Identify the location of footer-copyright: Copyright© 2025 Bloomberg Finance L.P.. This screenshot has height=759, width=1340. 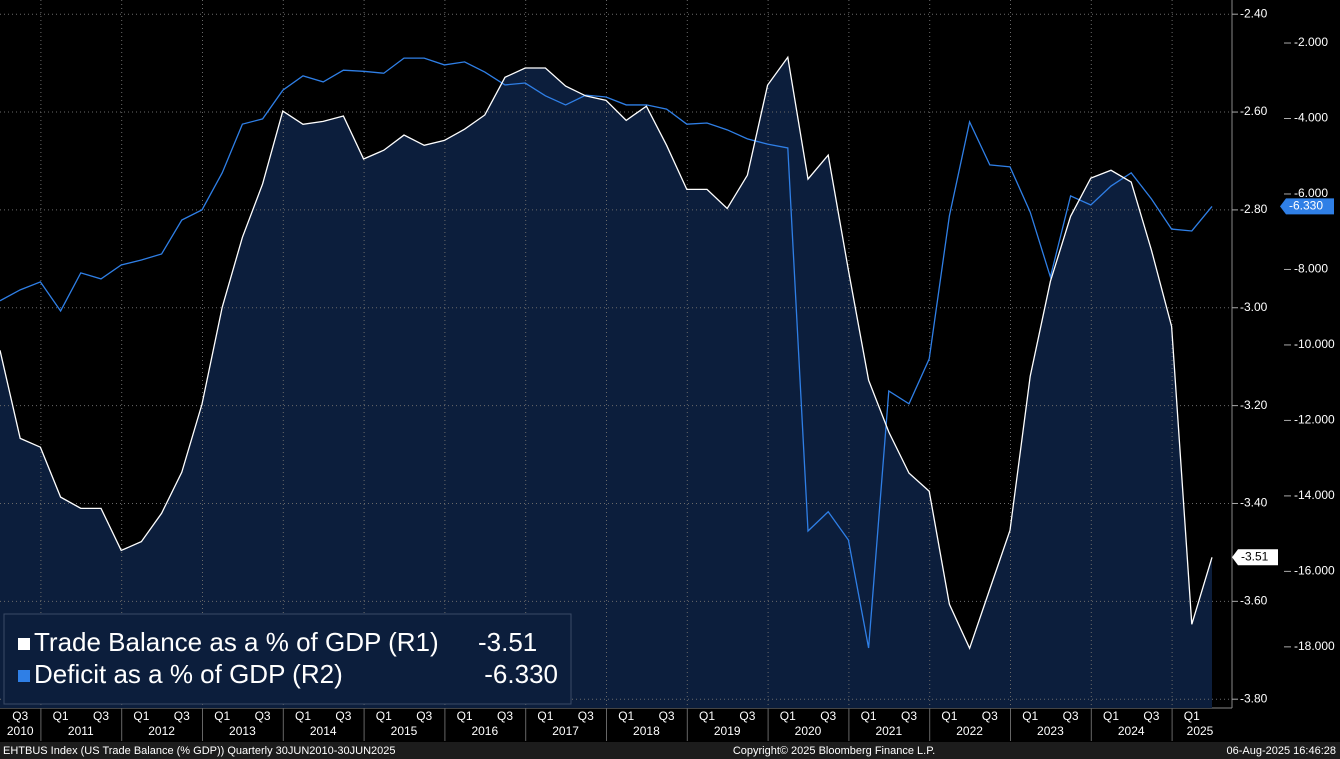
(834, 751).